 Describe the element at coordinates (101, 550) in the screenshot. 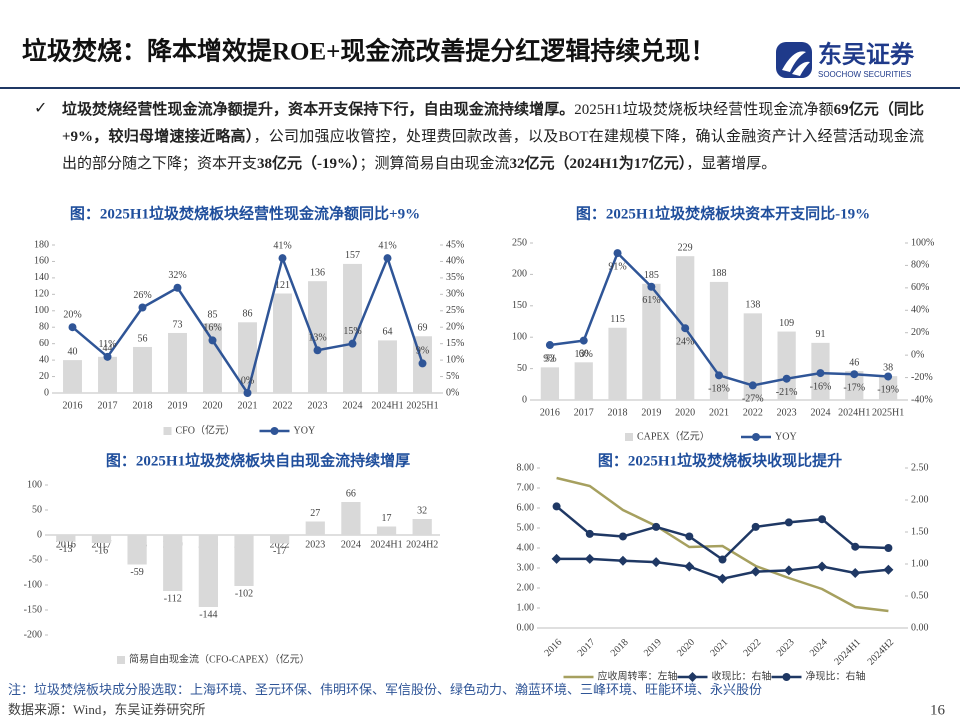

I see `bar-value-label: -16` at that location.